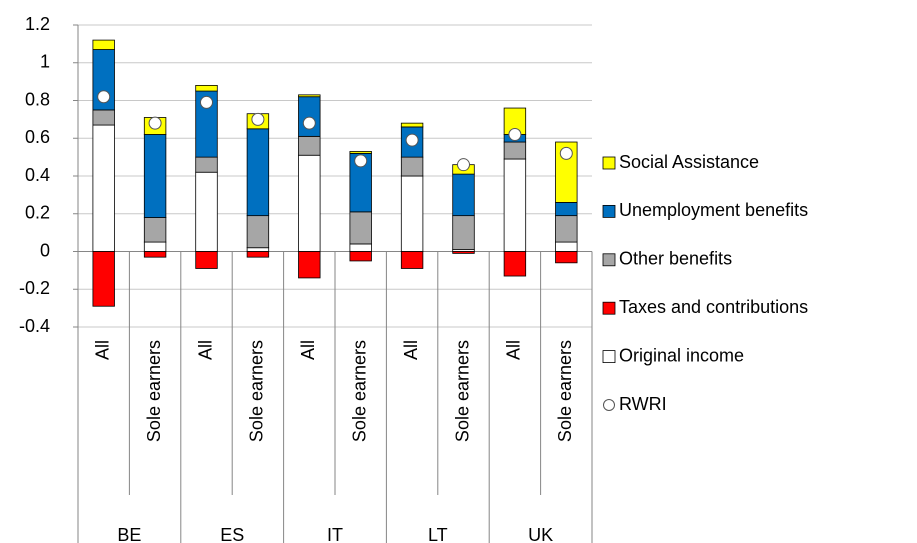 This screenshot has height=543, width=917. Describe the element at coordinates (643, 404) in the screenshot. I see `legend-label: RWRI` at that location.